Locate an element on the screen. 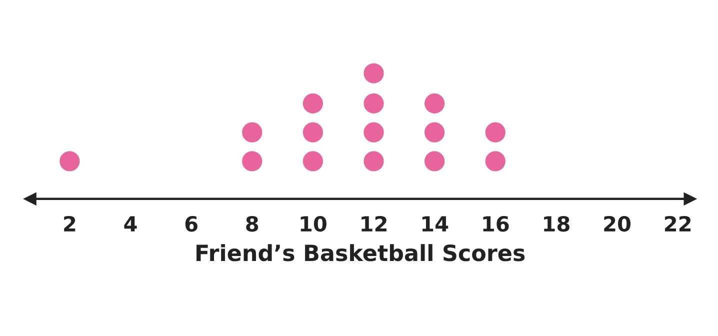  x-tick-label: 6 is located at coordinates (191, 224).